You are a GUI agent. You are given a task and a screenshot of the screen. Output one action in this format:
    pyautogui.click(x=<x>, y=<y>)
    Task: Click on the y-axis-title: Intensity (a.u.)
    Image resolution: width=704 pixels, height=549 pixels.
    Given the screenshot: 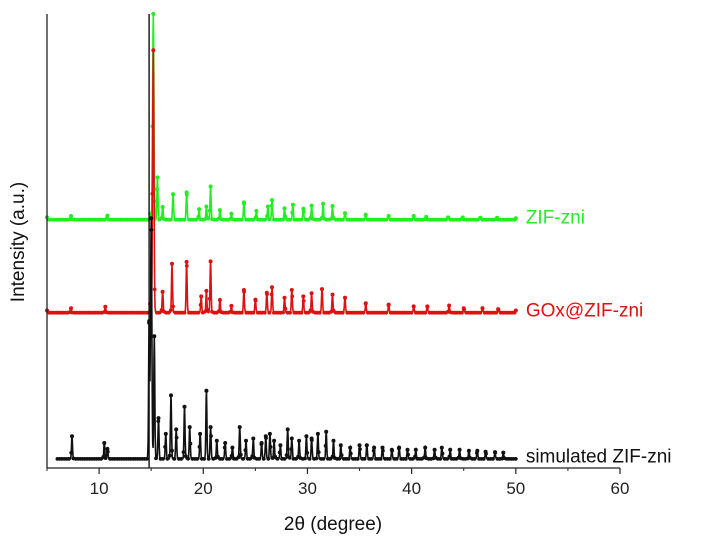 What is the action you would take?
    pyautogui.click(x=18, y=242)
    